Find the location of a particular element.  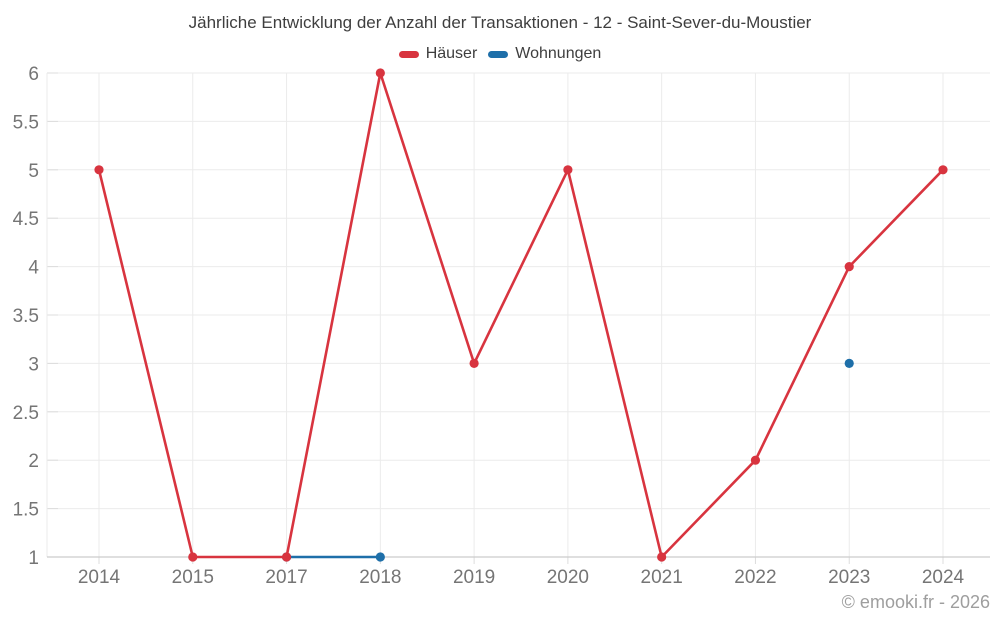

y-tick-label: 3.5 is located at coordinates (26, 316).